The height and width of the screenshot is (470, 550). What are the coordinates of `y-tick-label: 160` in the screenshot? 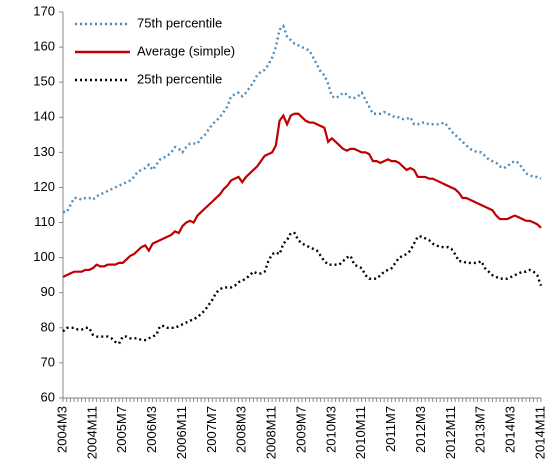 It's located at (44, 46).